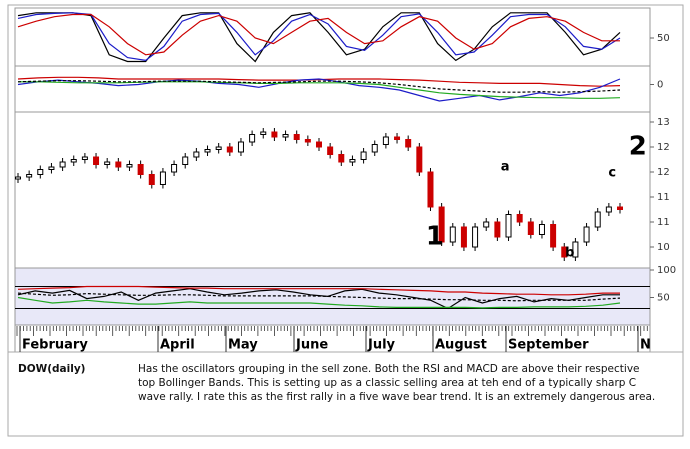  What do you see at coordinates (332, 338) in the screenshot?
I see `date-axis` at bounding box center [332, 338].